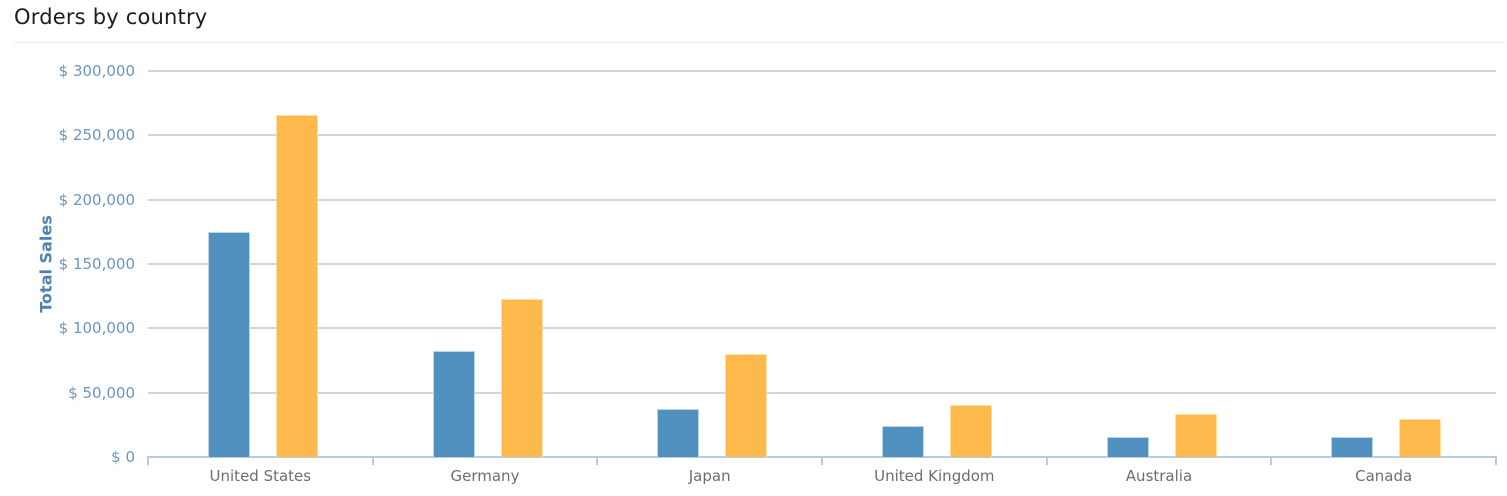 Image resolution: width=1507 pixels, height=496 pixels. What do you see at coordinates (678, 433) in the screenshot?
I see `bar-series-blue-japan` at bounding box center [678, 433].